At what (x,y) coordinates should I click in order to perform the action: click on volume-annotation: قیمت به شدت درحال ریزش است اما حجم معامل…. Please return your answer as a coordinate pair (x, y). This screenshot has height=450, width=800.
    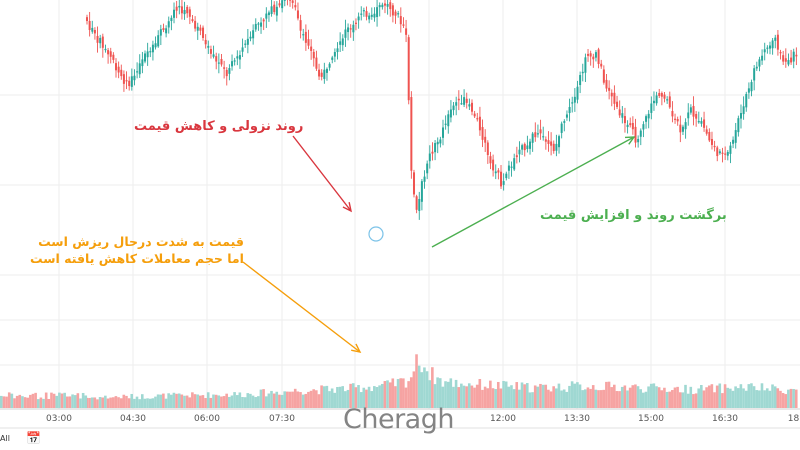
    Looking at the image, I should click on (137, 250).